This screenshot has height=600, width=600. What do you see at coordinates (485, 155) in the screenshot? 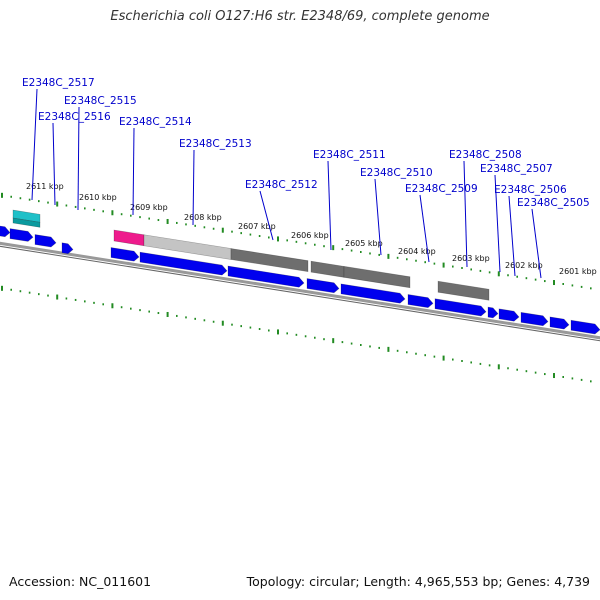
I see `gene-label: E2348C_2508` at bounding box center [485, 155].